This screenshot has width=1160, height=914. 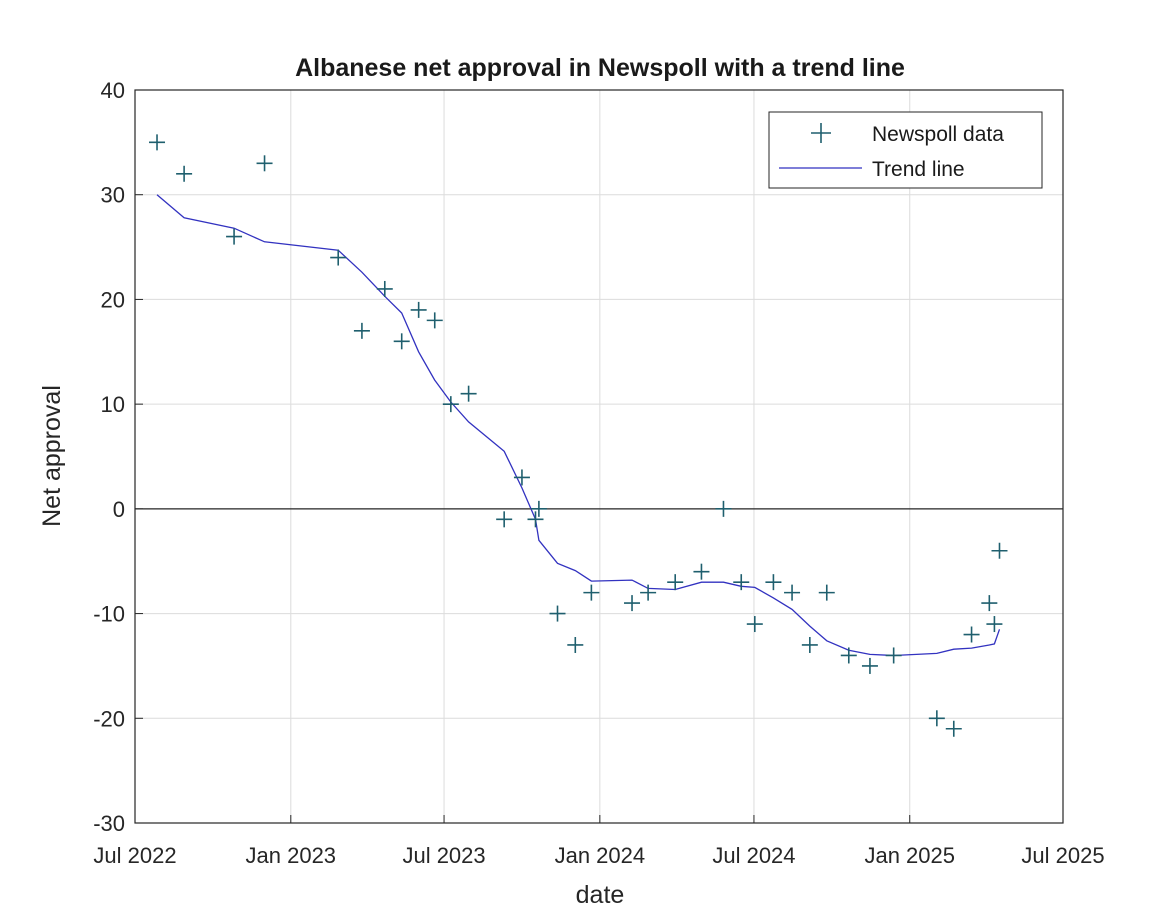 I want to click on y-tick-label: -20, so click(x=109, y=718).